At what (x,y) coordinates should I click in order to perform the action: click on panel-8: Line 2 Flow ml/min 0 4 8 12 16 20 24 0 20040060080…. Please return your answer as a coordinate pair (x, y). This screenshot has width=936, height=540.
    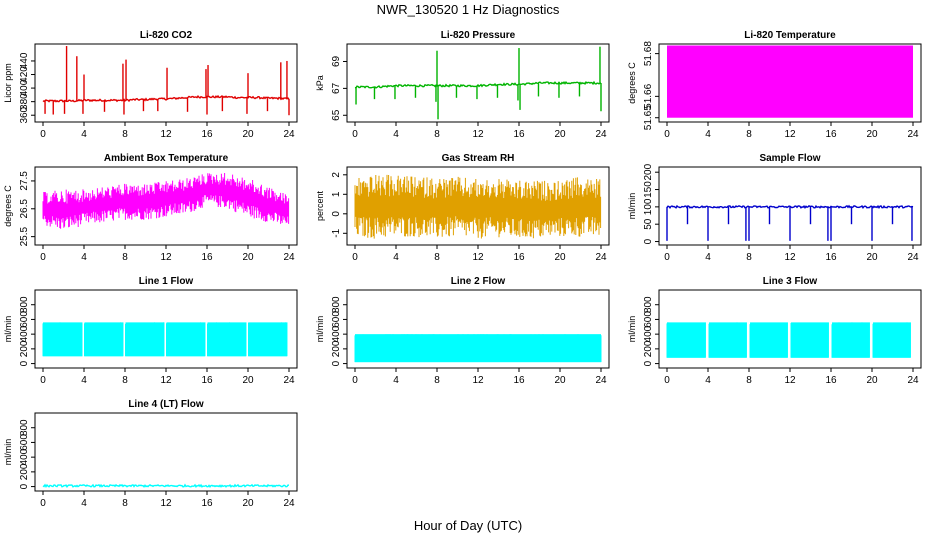
    Looking at the image, I should click on (462, 331).